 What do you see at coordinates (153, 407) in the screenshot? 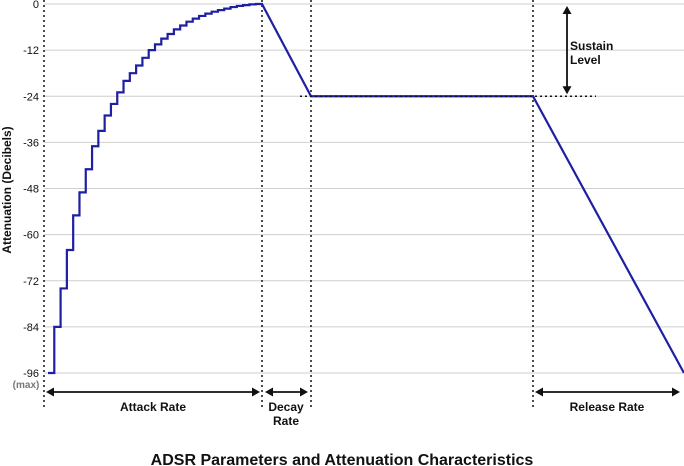
I see `attack-rate-label: Attack Rate` at bounding box center [153, 407].